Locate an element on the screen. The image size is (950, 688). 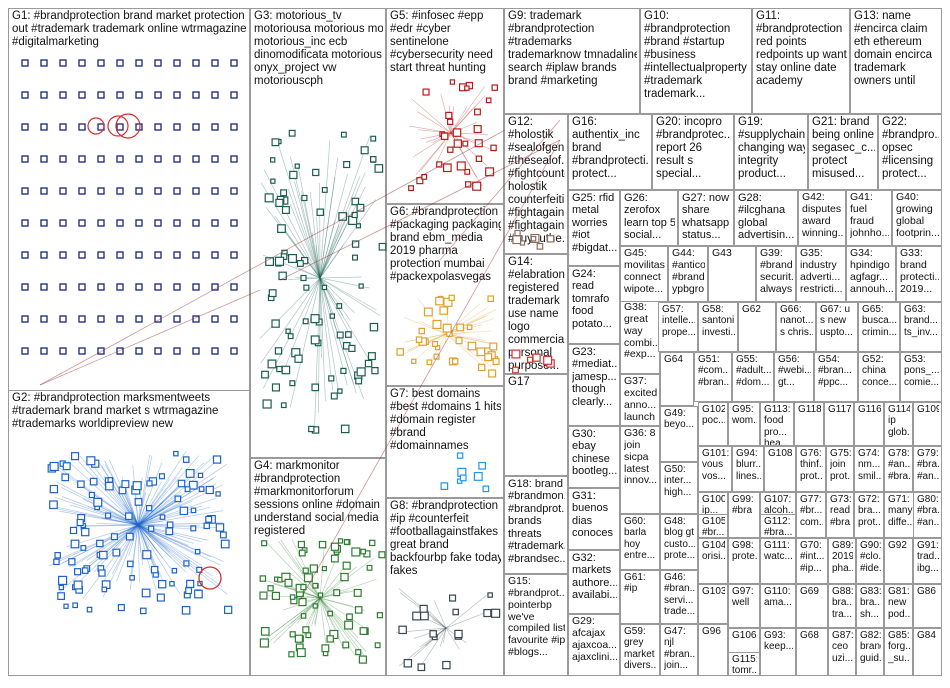
node-g14 is located at coordinates (548, 360).